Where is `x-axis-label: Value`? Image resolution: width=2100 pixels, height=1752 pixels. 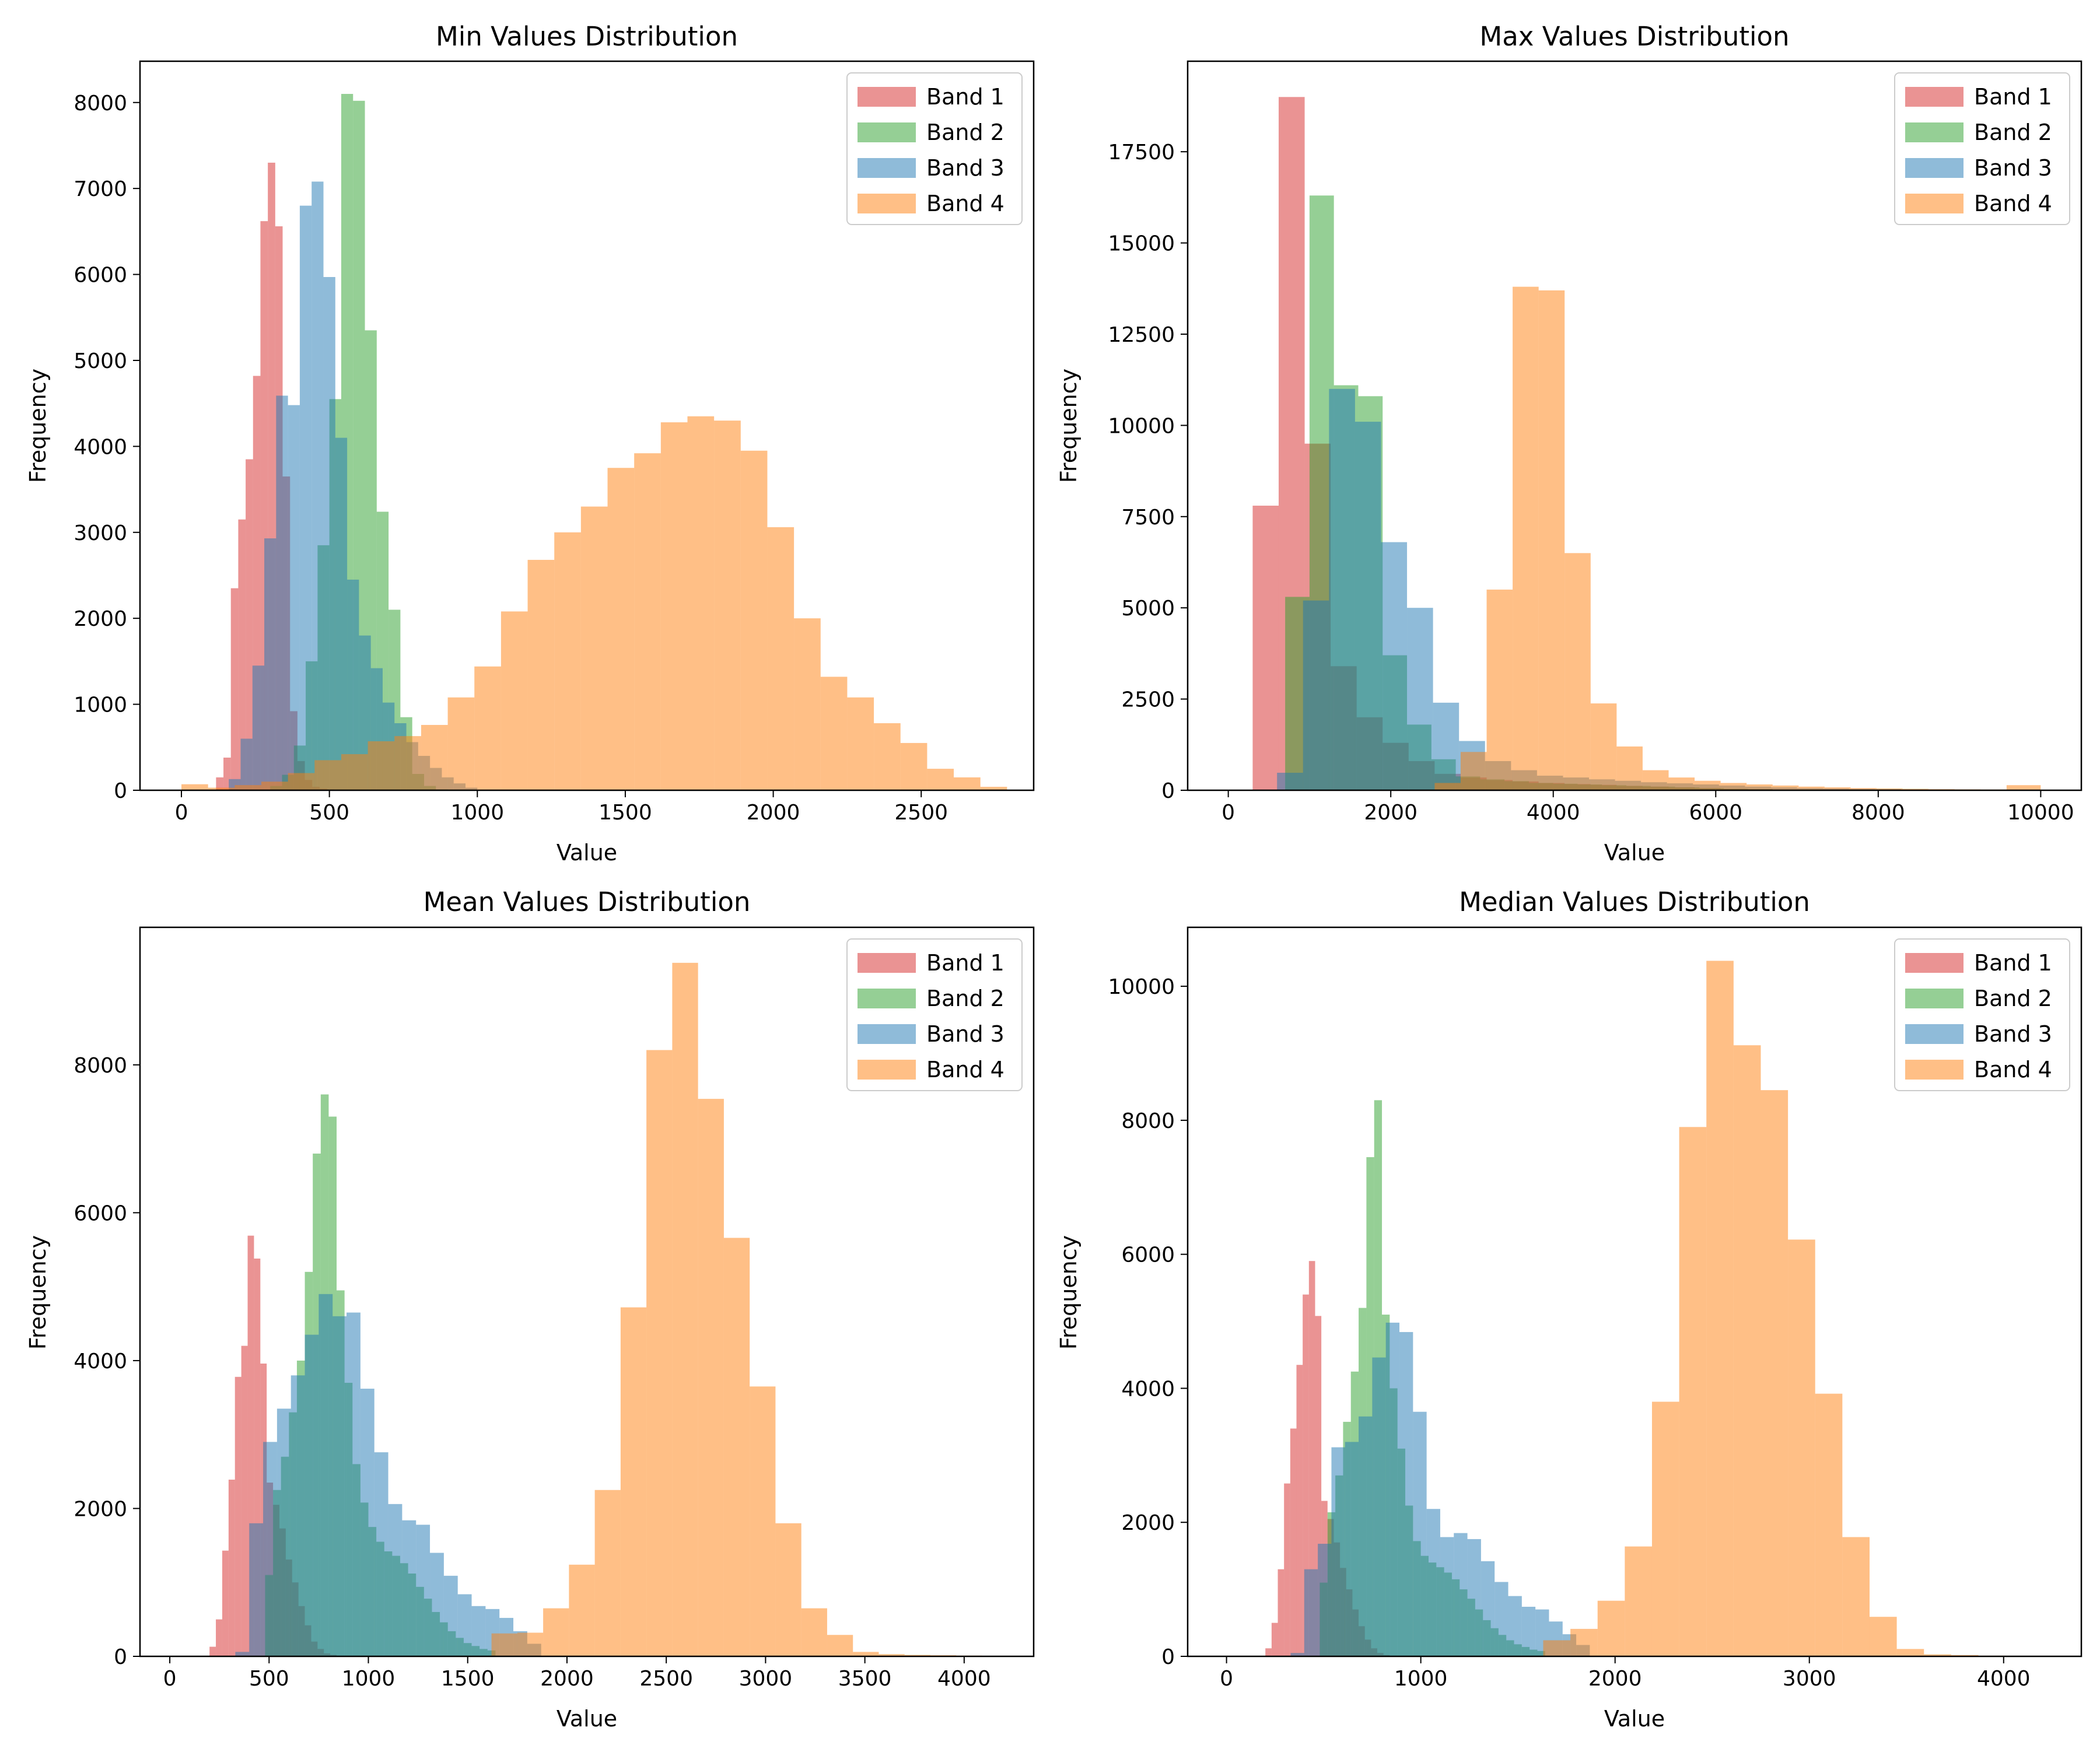 x-axis-label: Value is located at coordinates (586, 853).